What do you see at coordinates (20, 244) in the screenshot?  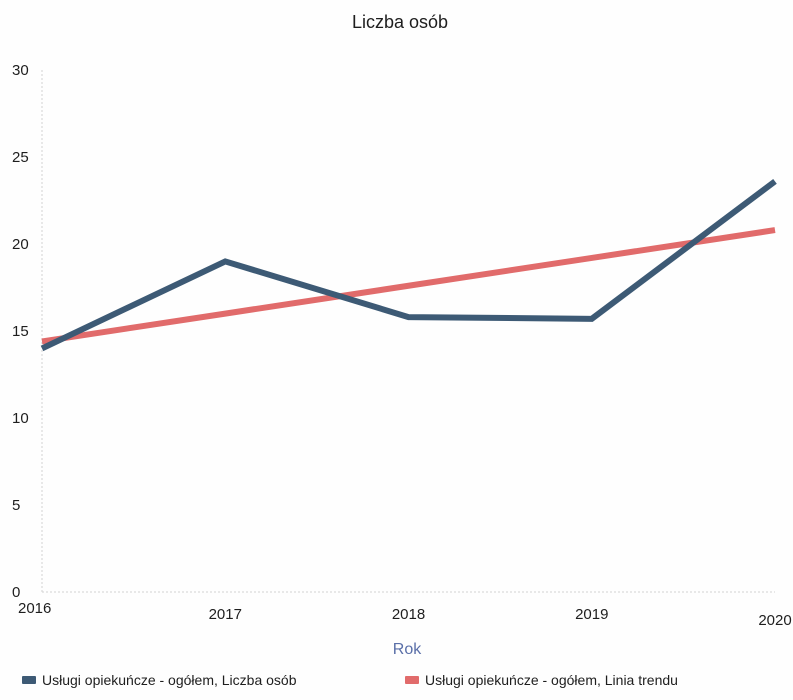 I see `y-tick-label: 20` at bounding box center [20, 244].